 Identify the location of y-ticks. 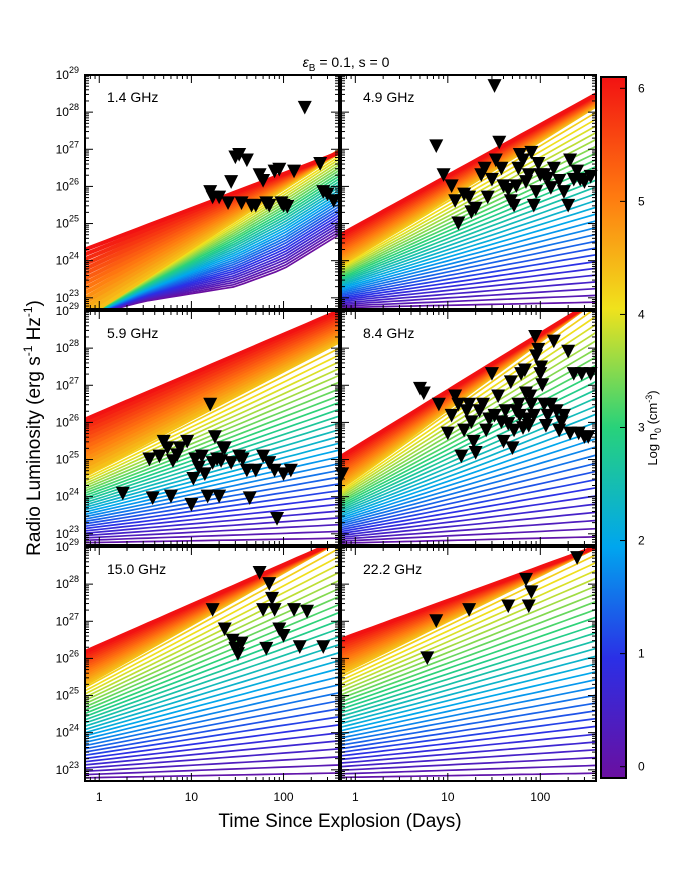
(468, 192).